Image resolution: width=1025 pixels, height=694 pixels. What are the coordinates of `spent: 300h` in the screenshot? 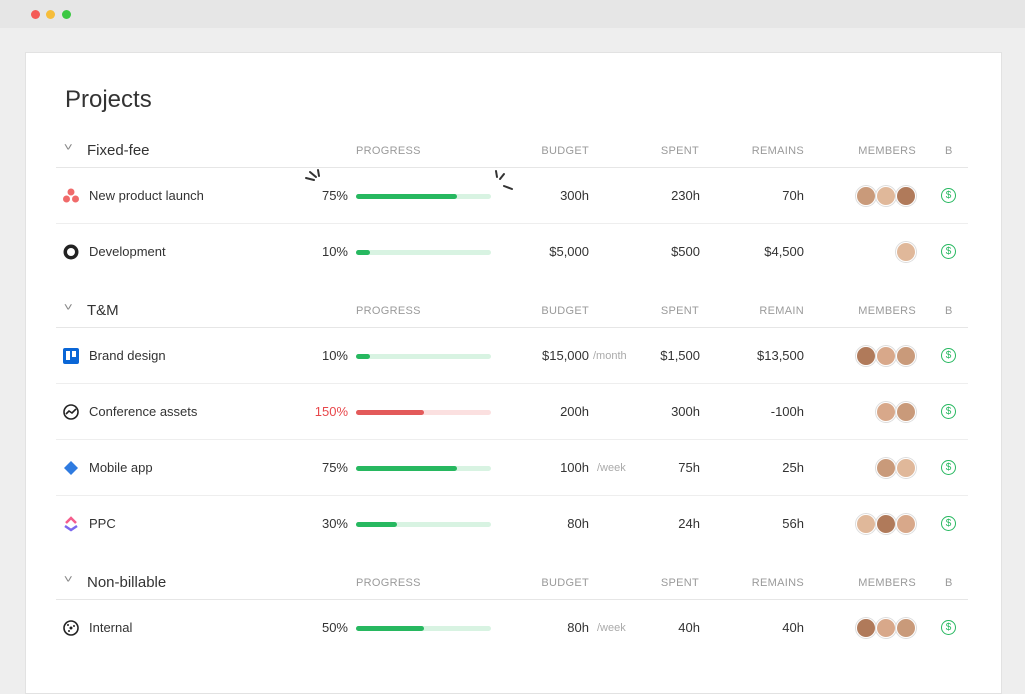 It's located at (685, 411).